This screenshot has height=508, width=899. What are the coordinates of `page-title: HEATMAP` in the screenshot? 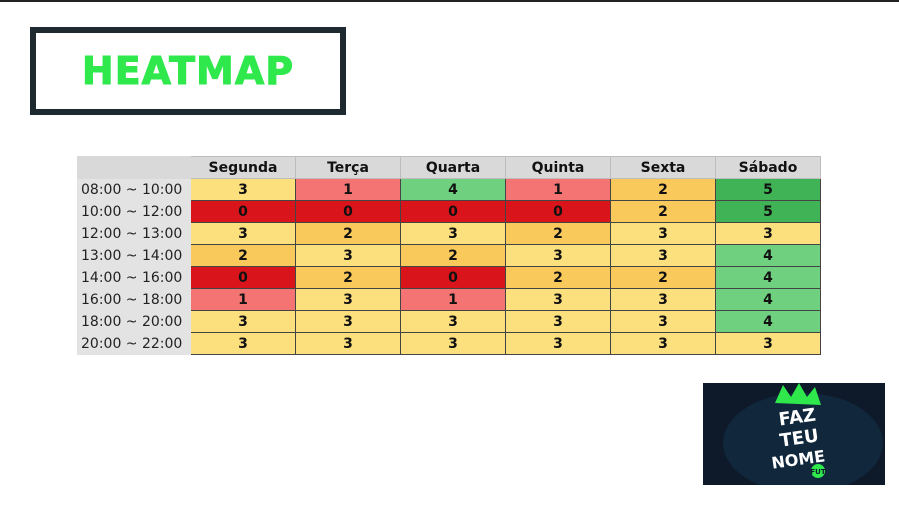 It's located at (188, 71).